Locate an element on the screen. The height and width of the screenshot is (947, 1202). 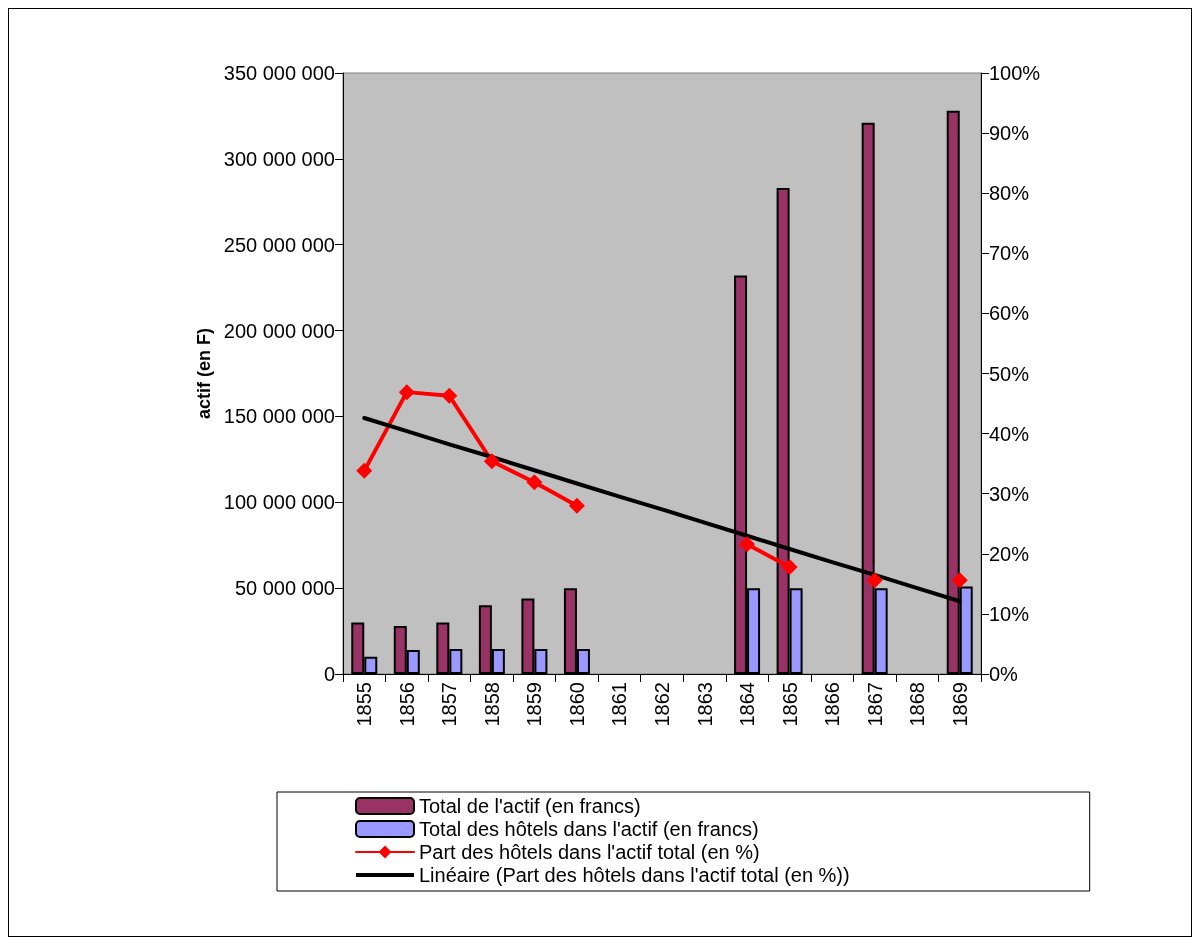
y2-tick-label: 100% is located at coordinates (1015, 73).